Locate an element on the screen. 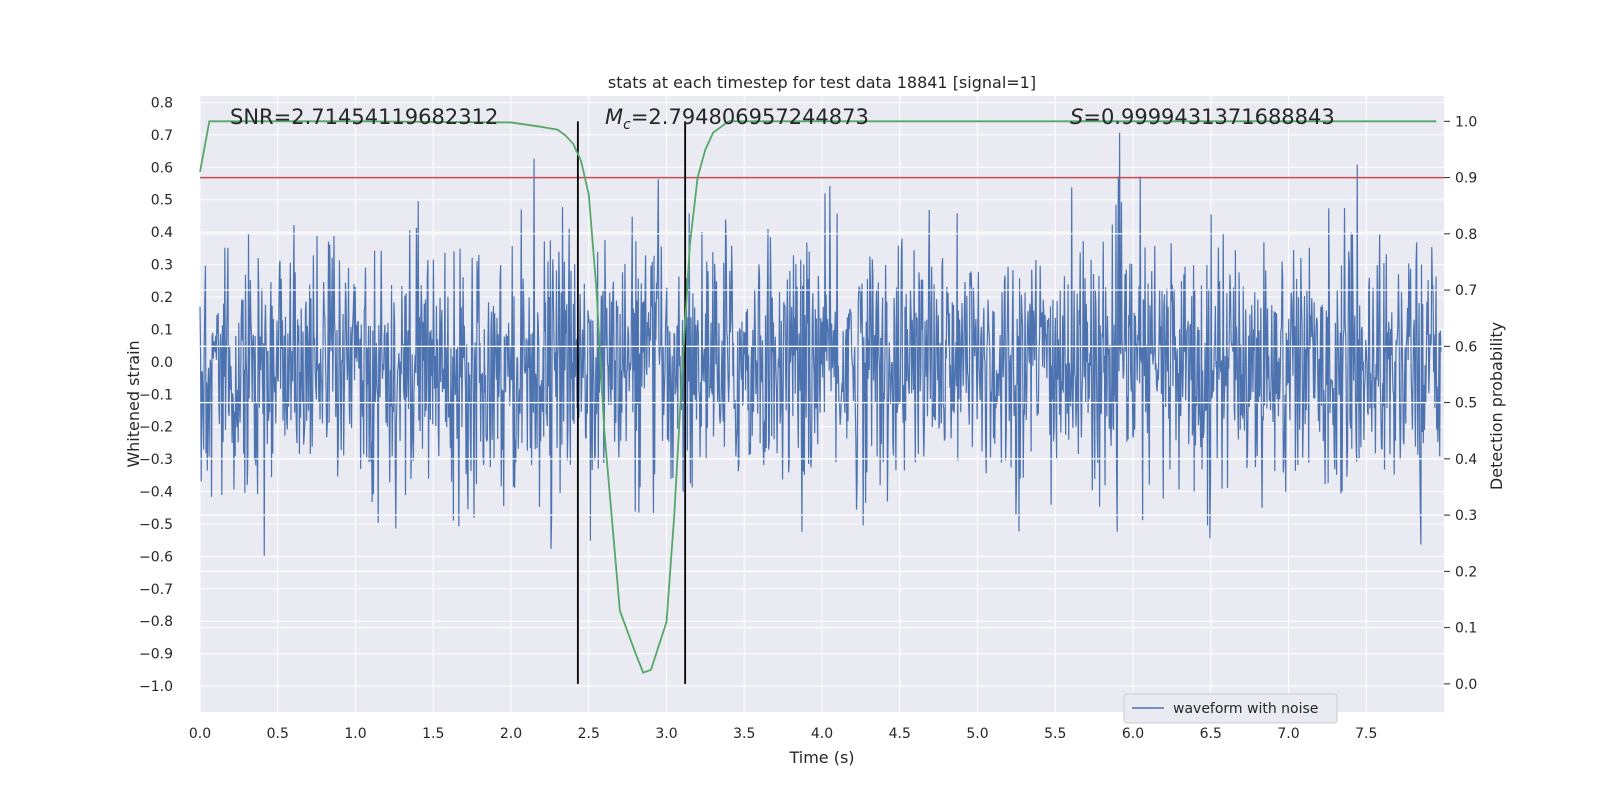  chirp-mass-value: =2.794806957244873 is located at coordinates (750, 117).